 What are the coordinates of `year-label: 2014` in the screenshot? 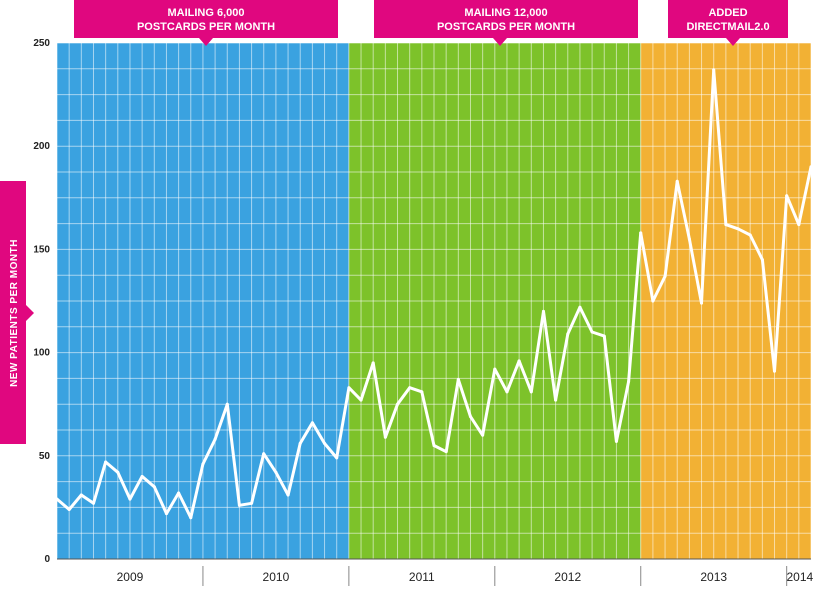 It's located at (799, 577).